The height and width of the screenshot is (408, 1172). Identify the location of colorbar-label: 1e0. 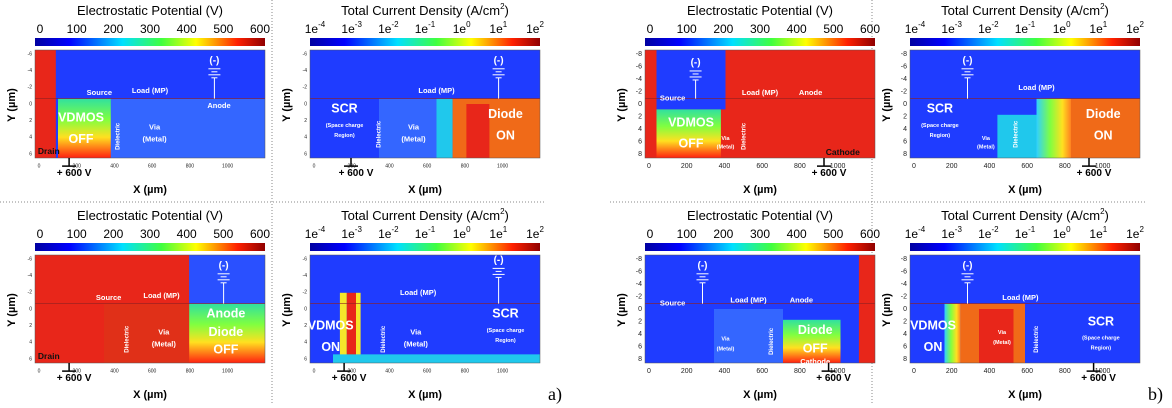
(1062, 233).